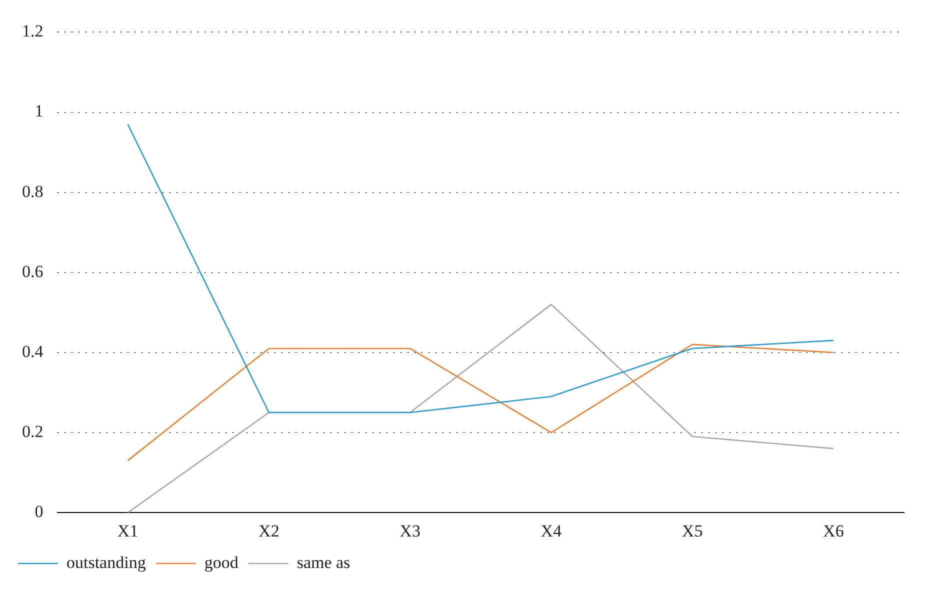  I want to click on y-tick-label: 0.8, so click(33, 191).